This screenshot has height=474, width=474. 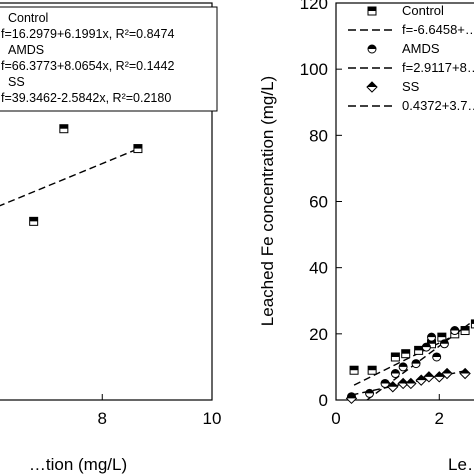 What do you see at coordinates (318, 334) in the screenshot?
I see `right-y-tick-label: 20` at bounding box center [318, 334].